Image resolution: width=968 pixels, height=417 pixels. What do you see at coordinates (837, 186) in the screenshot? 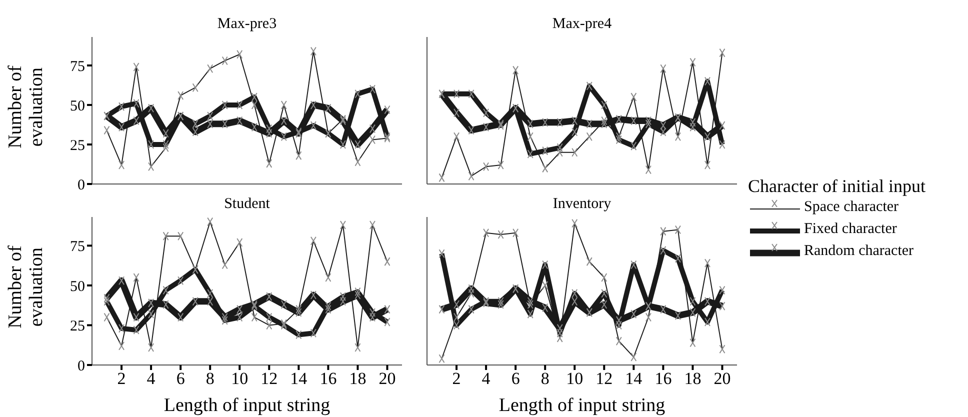
I see `legend-title: Character of initial input` at bounding box center [837, 186].